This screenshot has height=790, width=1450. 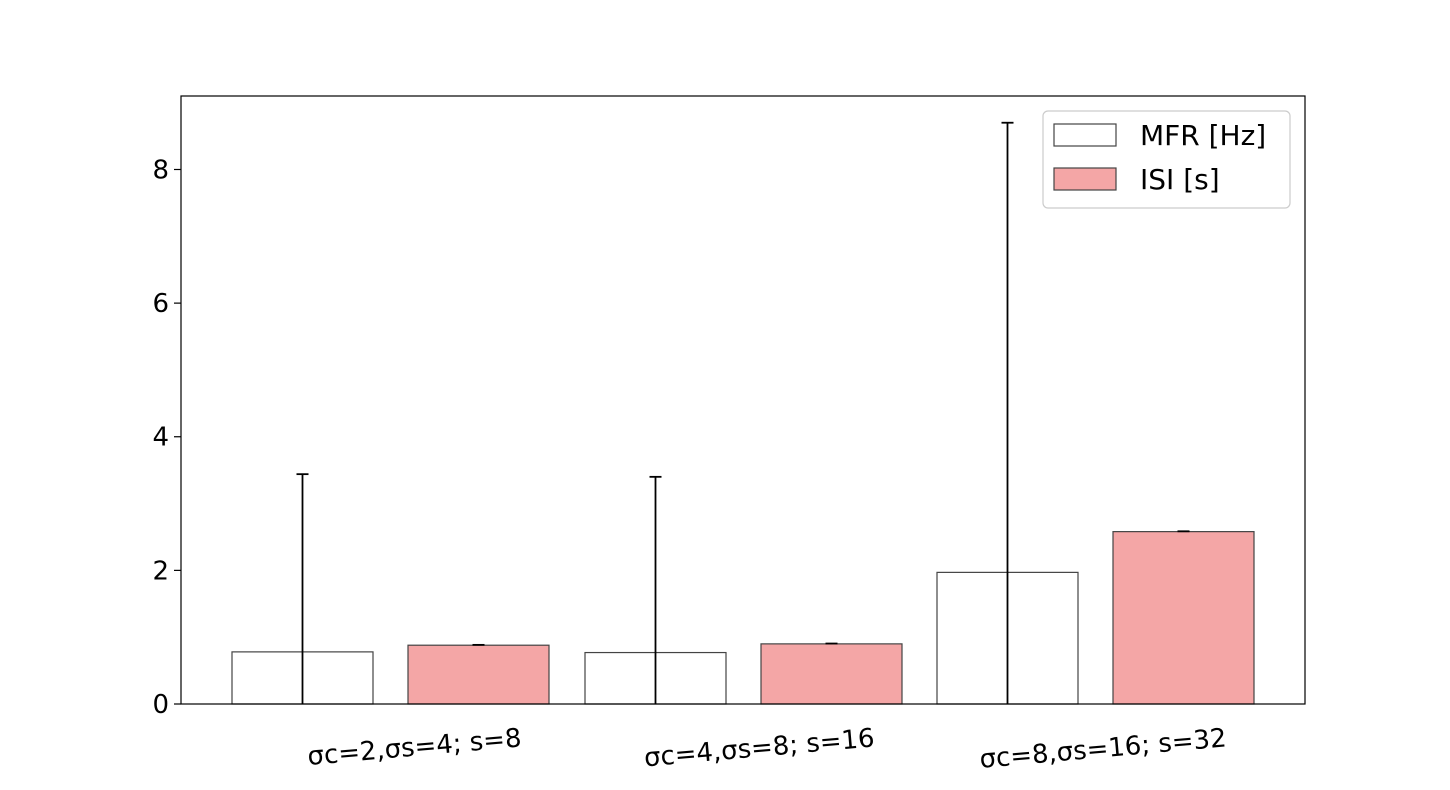 I want to click on x-tick-label-0: σc=2,σs=4; s=8, so click(x=414, y=747).